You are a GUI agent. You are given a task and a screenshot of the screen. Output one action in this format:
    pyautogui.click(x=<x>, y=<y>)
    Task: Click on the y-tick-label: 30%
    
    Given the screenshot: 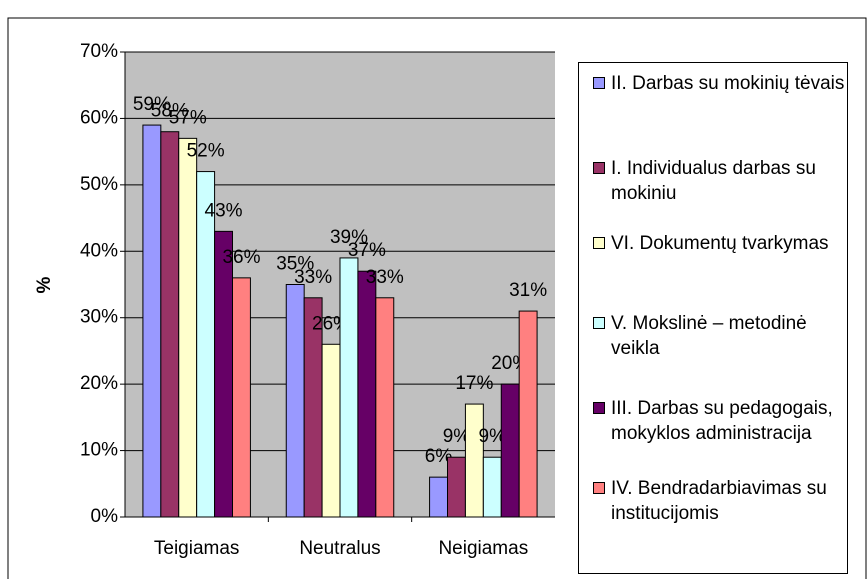 What is the action you would take?
    pyautogui.click(x=99, y=317)
    